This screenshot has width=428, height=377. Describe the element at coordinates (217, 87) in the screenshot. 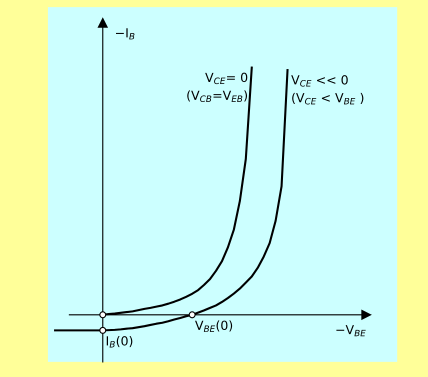

I see `text: V$_{CE}$= 0 (V$_{CB}$=V$_{EB}$)` at that location.